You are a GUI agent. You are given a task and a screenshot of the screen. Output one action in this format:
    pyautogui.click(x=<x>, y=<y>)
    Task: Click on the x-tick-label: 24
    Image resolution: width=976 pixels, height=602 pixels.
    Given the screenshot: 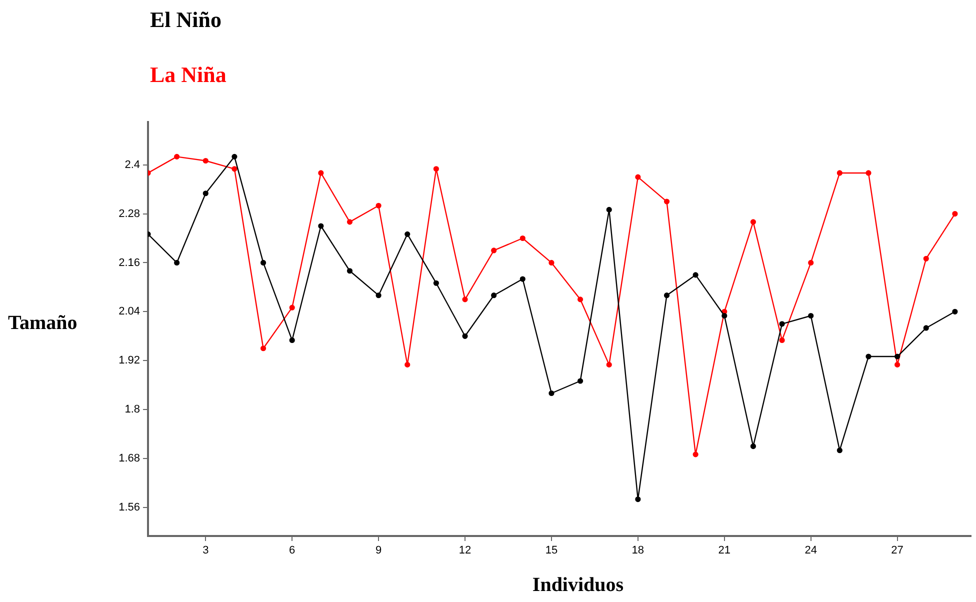 What is the action you would take?
    pyautogui.click(x=810, y=550)
    